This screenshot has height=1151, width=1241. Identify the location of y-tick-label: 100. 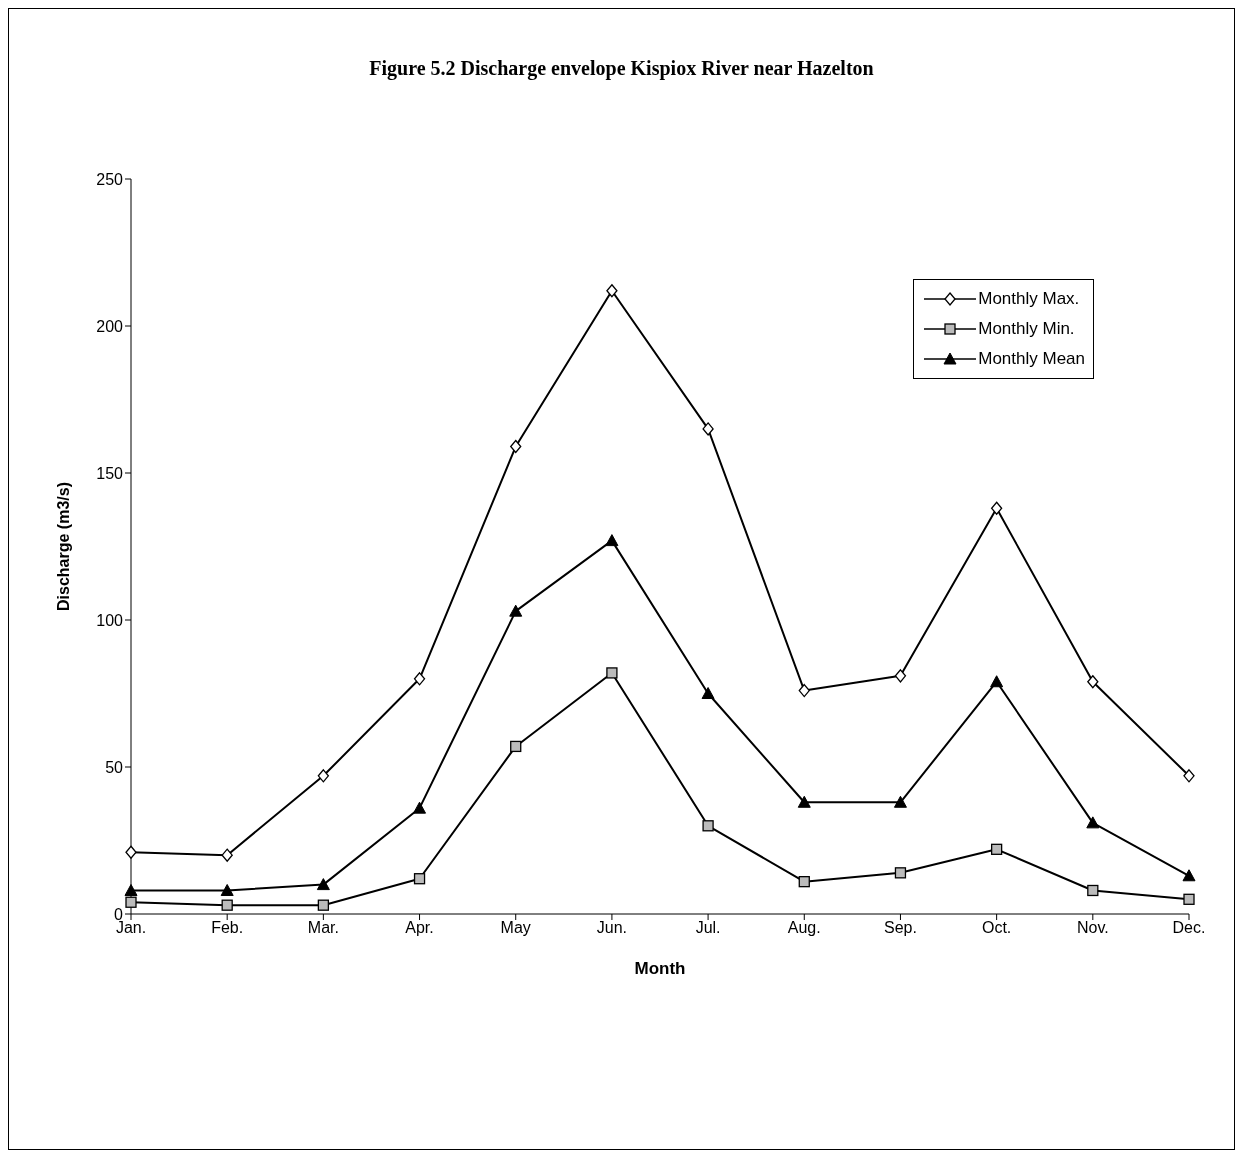
(110, 620).